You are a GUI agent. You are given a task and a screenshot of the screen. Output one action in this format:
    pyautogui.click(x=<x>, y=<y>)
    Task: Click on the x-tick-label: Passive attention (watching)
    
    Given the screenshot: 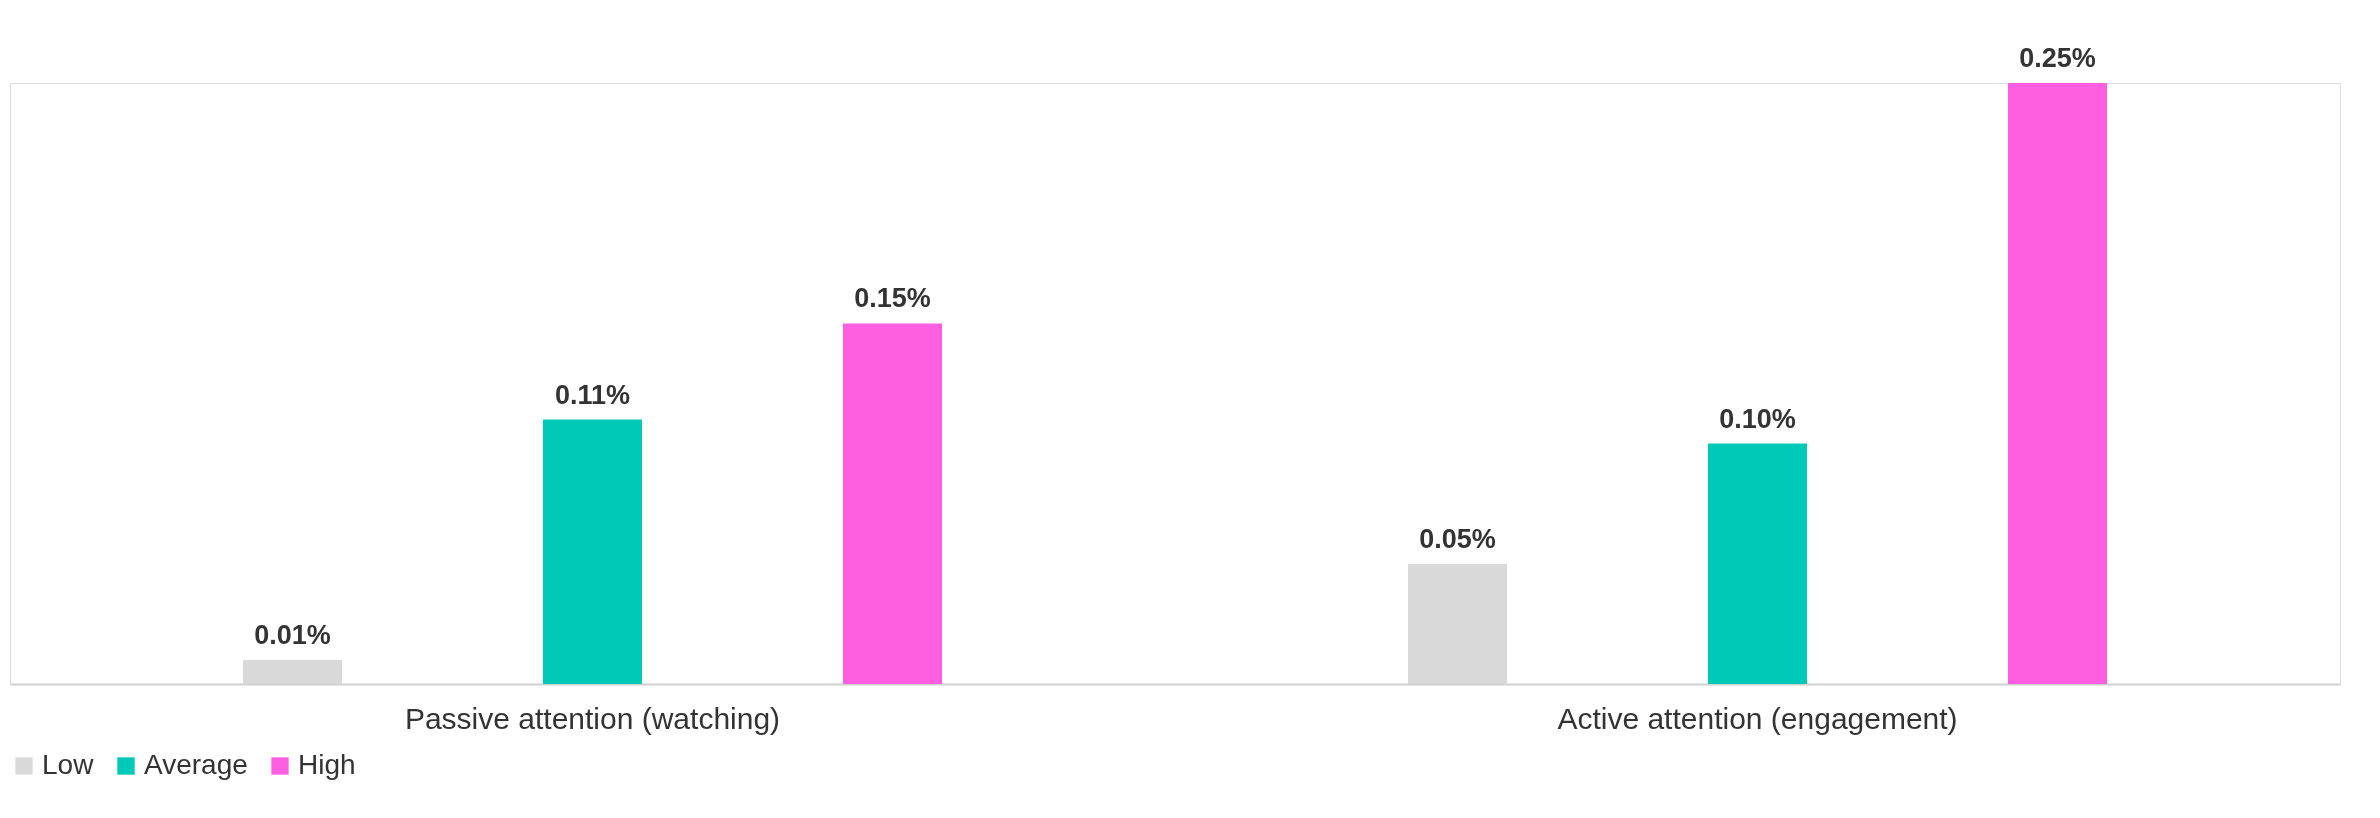 What is the action you would take?
    pyautogui.click(x=592, y=718)
    